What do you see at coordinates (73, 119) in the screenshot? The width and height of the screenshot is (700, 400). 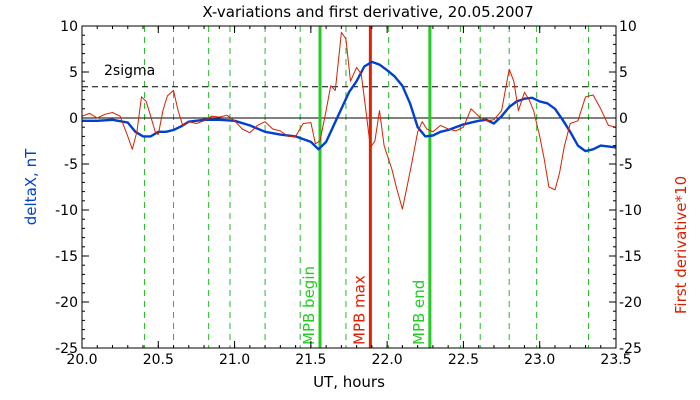 I see `y-left-tick-label: 0` at bounding box center [73, 119].